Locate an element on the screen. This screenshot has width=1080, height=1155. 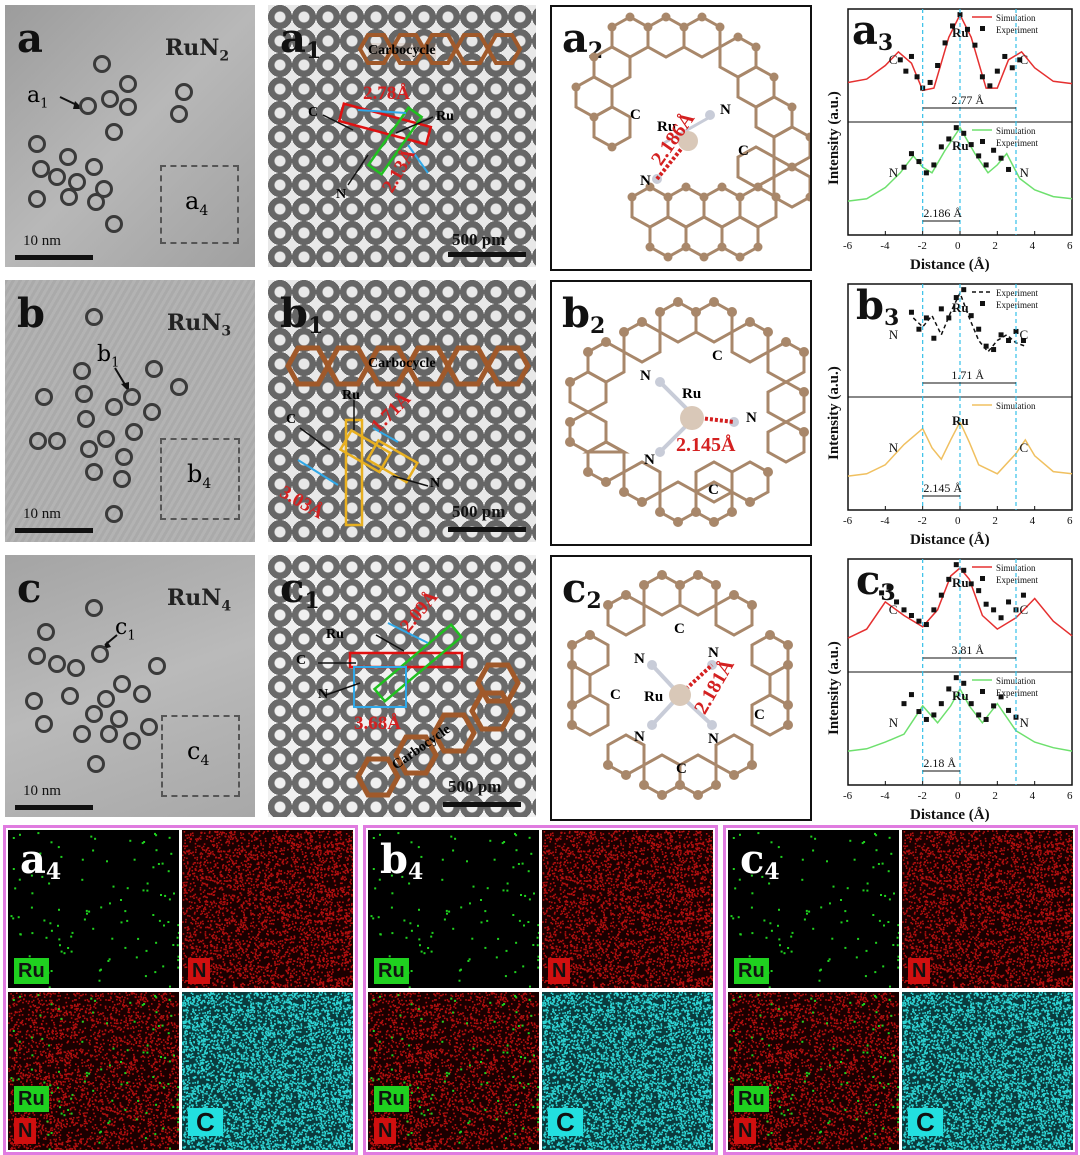
x-axis-label: Distance (Å) is located at coordinates (950, 815).